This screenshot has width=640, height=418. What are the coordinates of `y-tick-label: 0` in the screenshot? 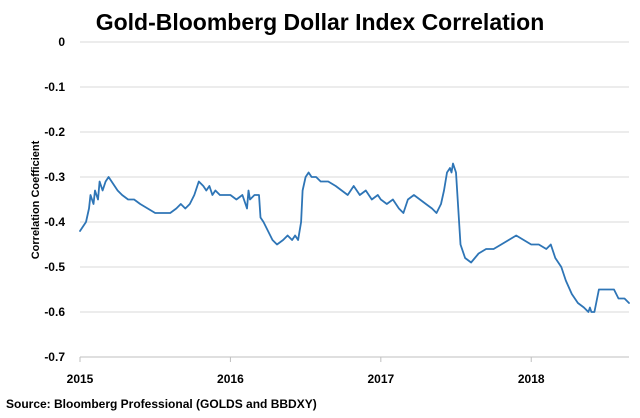 It's located at (61, 42).